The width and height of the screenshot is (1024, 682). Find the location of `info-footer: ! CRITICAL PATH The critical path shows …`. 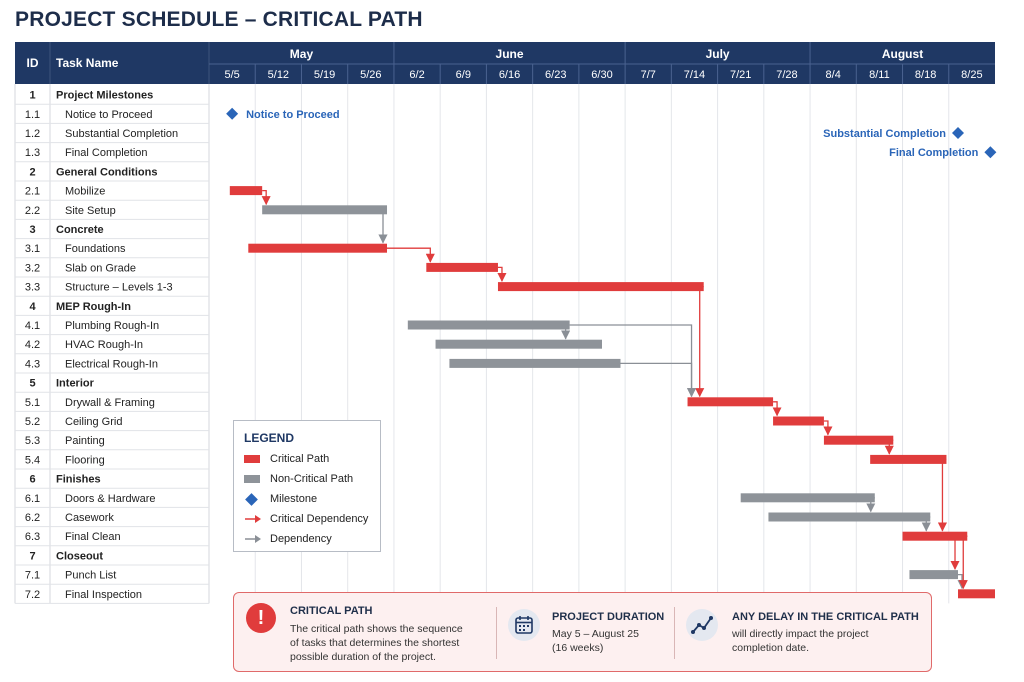

info-footer: ! CRITICAL PATH The critical path shows … is located at coordinates (582, 632).